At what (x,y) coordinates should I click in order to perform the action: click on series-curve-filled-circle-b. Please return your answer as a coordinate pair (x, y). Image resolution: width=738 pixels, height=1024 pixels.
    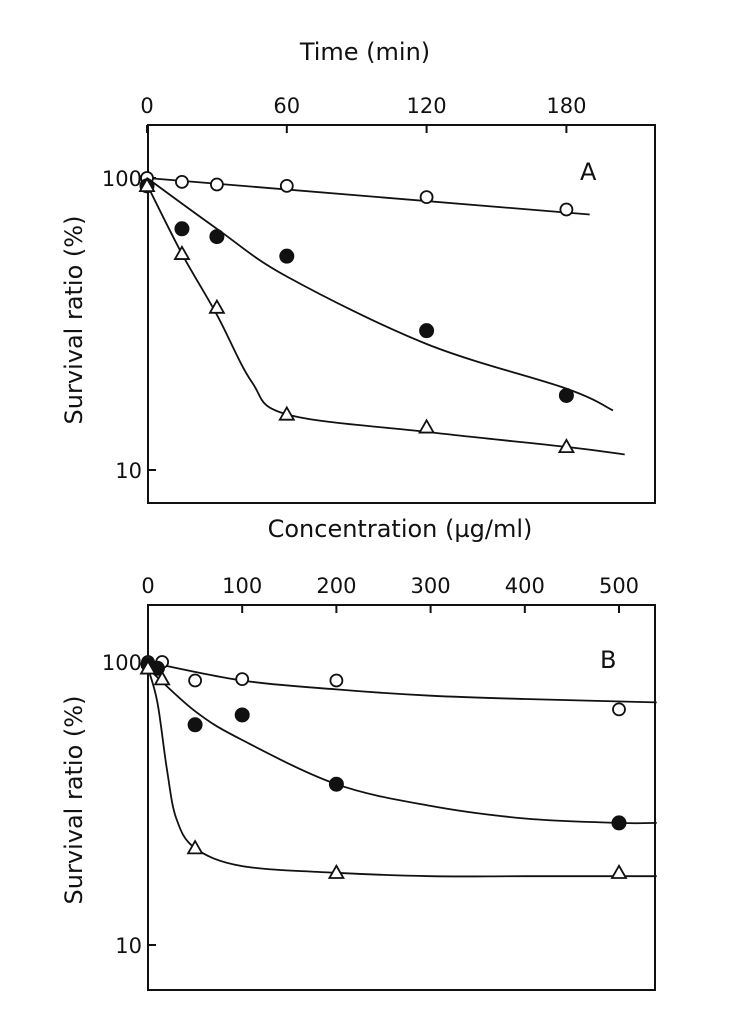
    Looking at the image, I should click on (402, 746).